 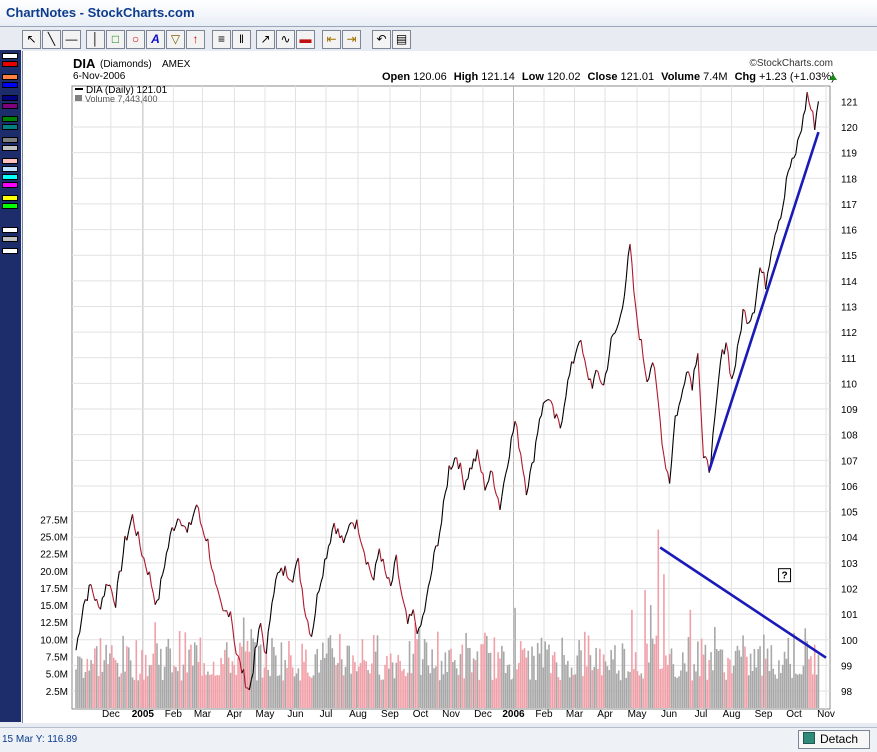 I want to click on erase-icon: ▤, so click(x=401, y=39).